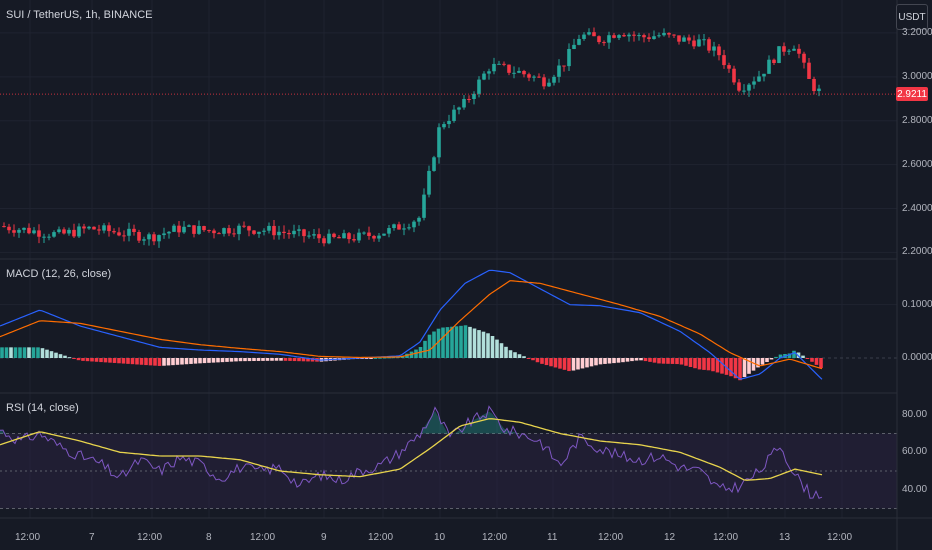  I want to click on rsi-ma-line, so click(411, 449).